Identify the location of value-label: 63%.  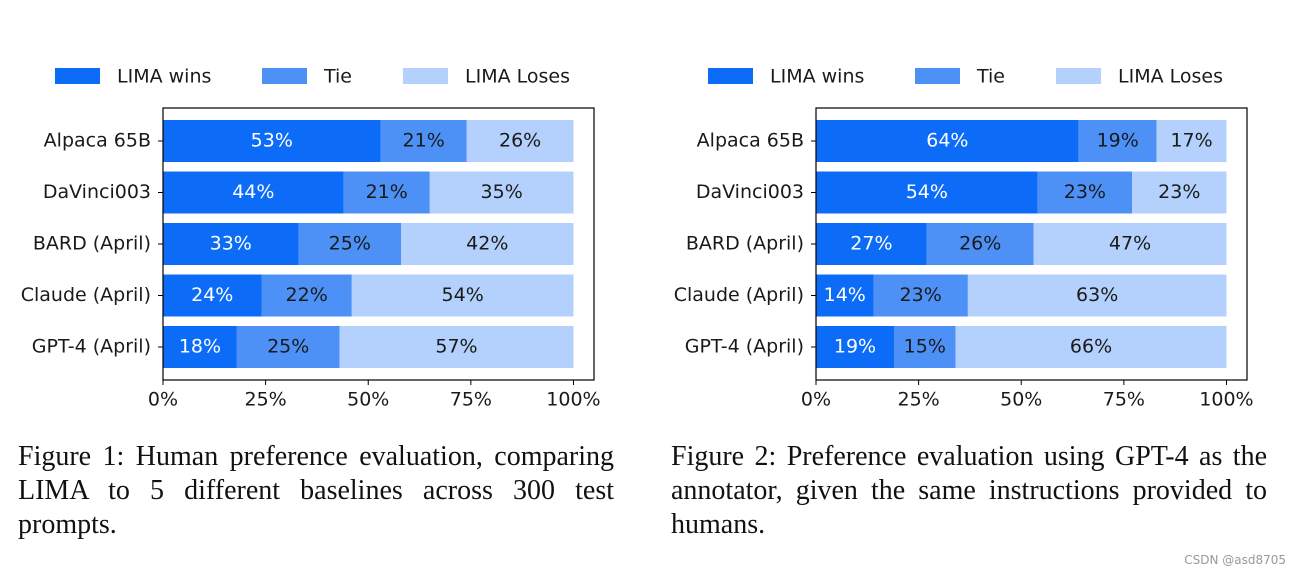
(1097, 295).